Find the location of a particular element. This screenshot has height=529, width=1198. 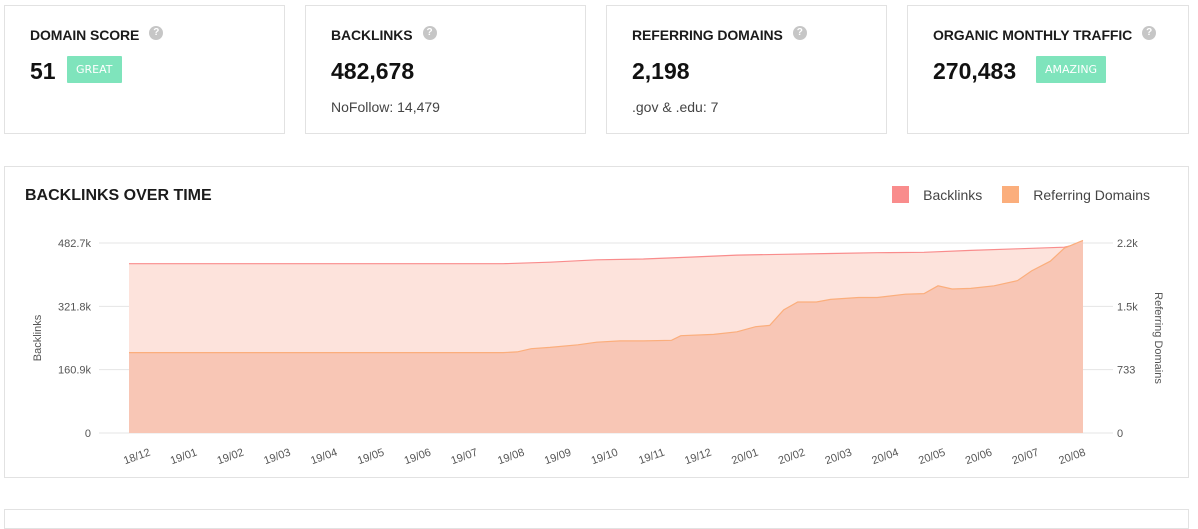

x-tick-label: 20/06 is located at coordinates (979, 457).